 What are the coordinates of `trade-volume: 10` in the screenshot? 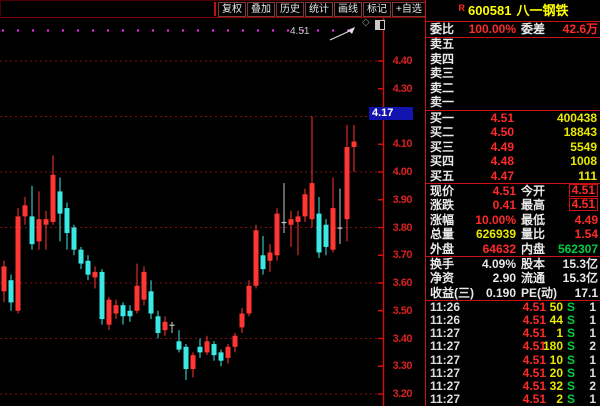 It's located at (556, 359).